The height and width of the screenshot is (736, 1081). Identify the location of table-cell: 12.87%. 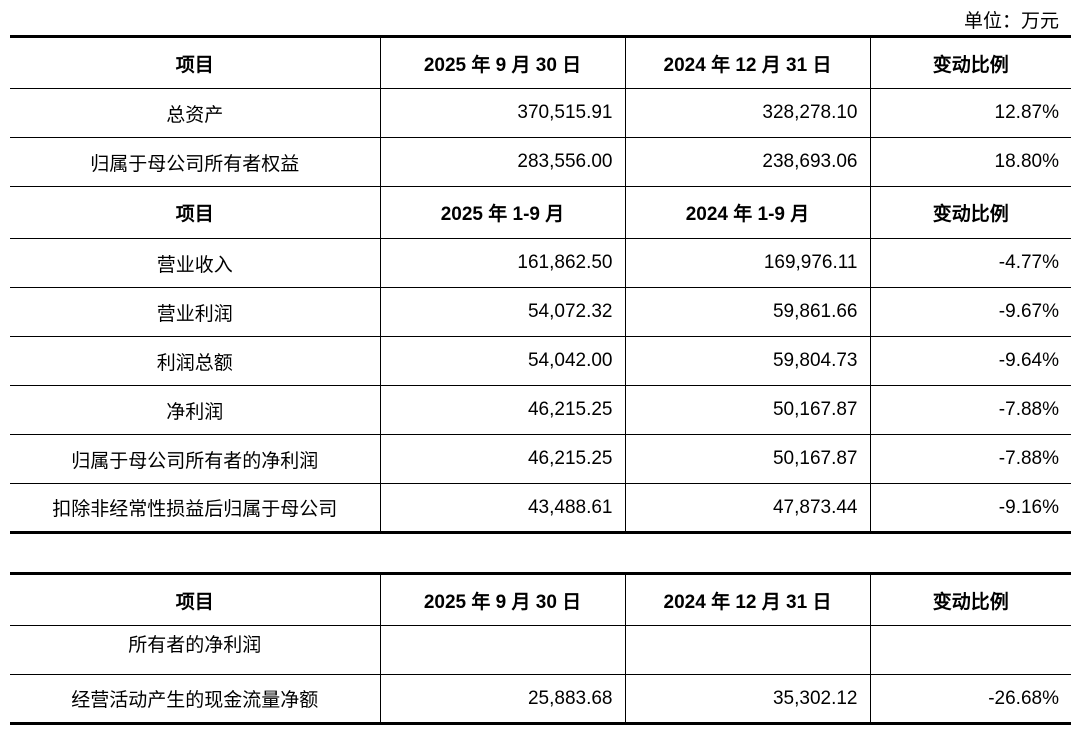
(970, 113).